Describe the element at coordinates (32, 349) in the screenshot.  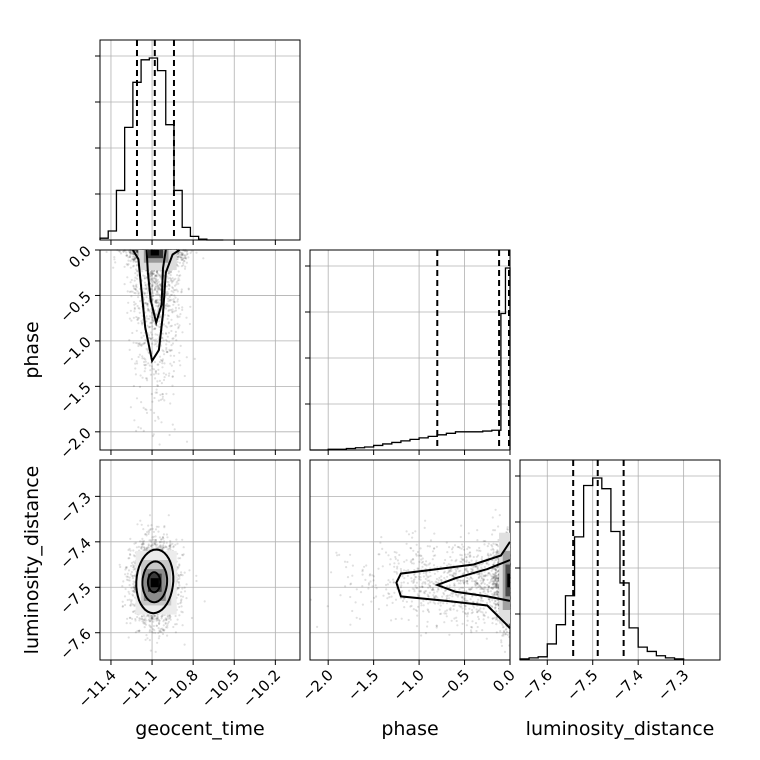
I see `ylabel-phase: phase` at that location.